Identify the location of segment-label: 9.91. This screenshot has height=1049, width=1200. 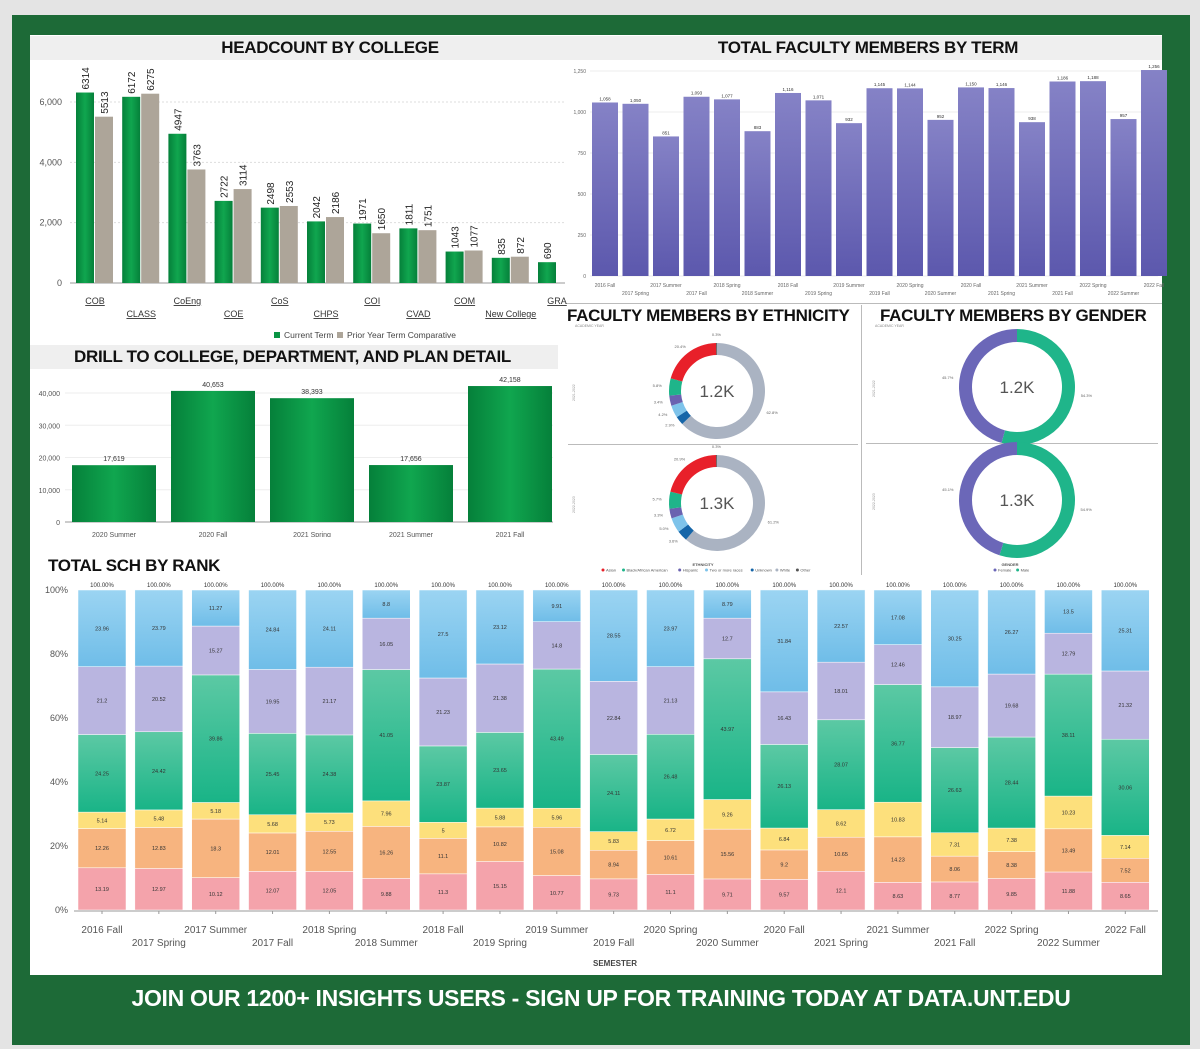
(556, 607).